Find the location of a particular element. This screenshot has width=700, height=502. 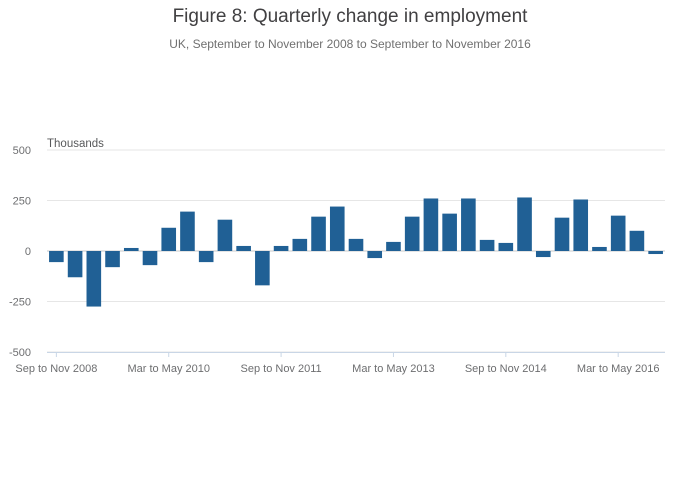

chart-title: Figure 8: Quarterly change in employment is located at coordinates (350, 16).